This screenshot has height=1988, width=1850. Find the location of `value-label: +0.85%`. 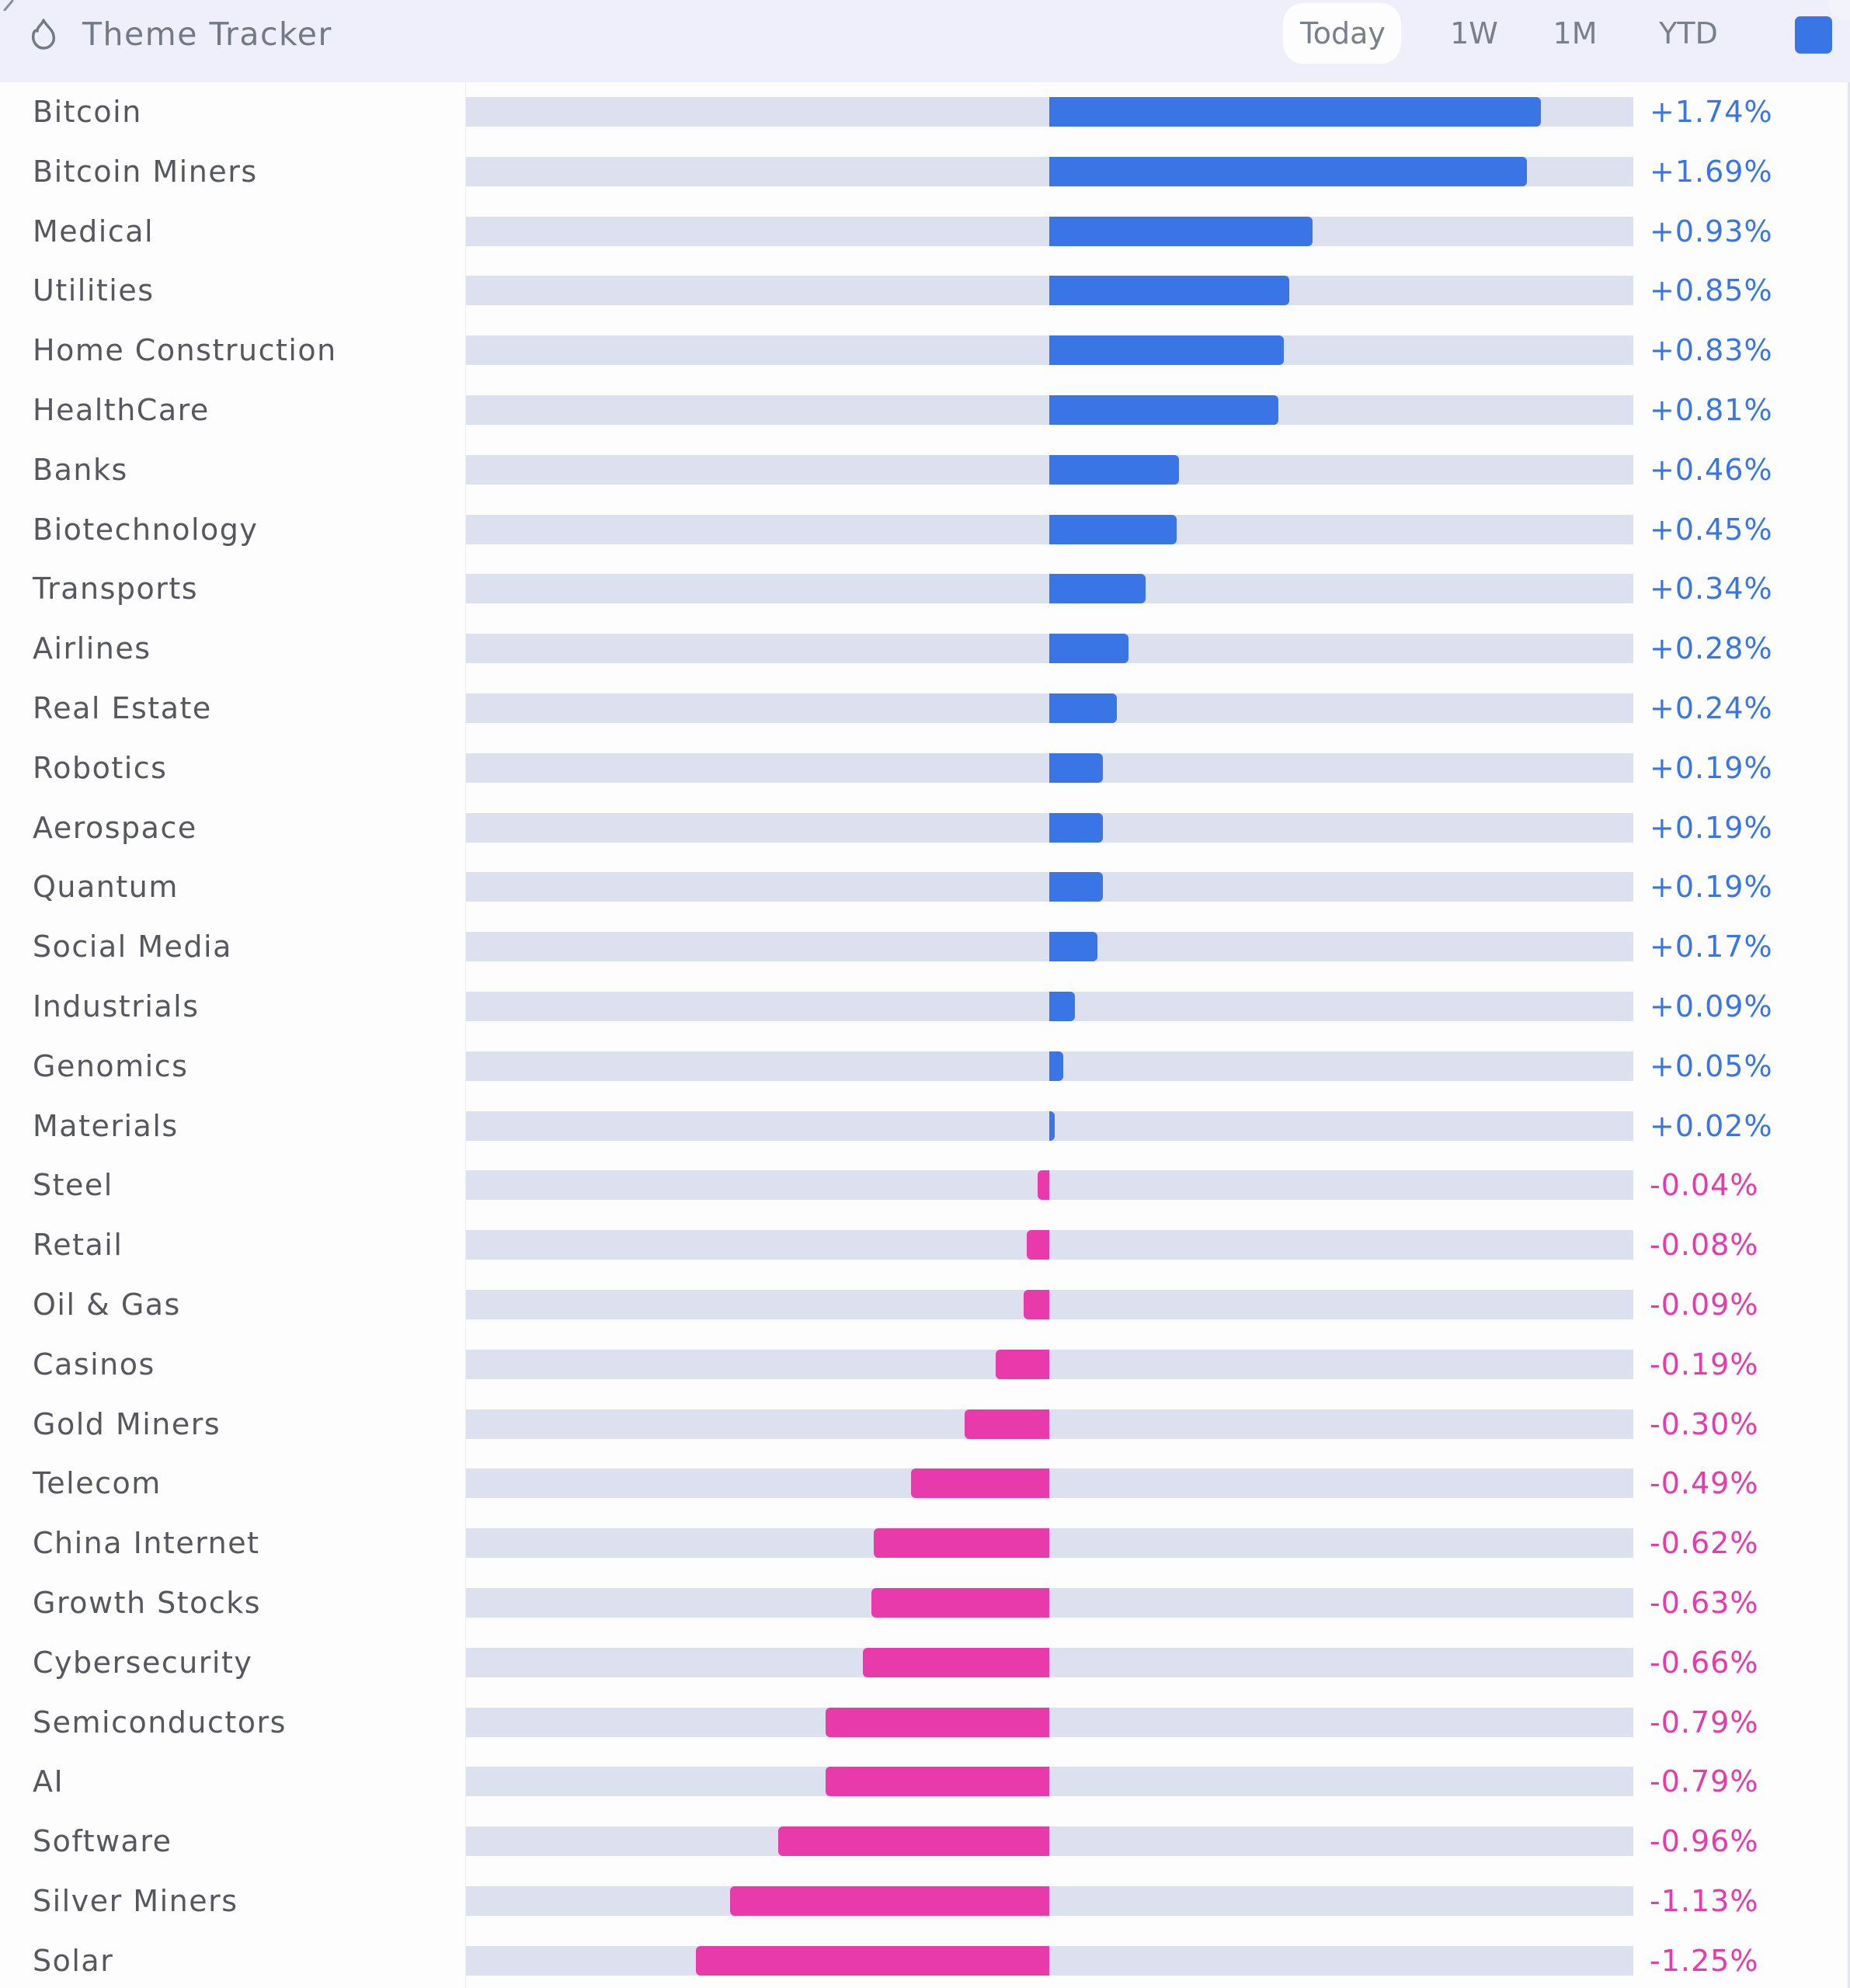

value-label: +0.85% is located at coordinates (1711, 290).